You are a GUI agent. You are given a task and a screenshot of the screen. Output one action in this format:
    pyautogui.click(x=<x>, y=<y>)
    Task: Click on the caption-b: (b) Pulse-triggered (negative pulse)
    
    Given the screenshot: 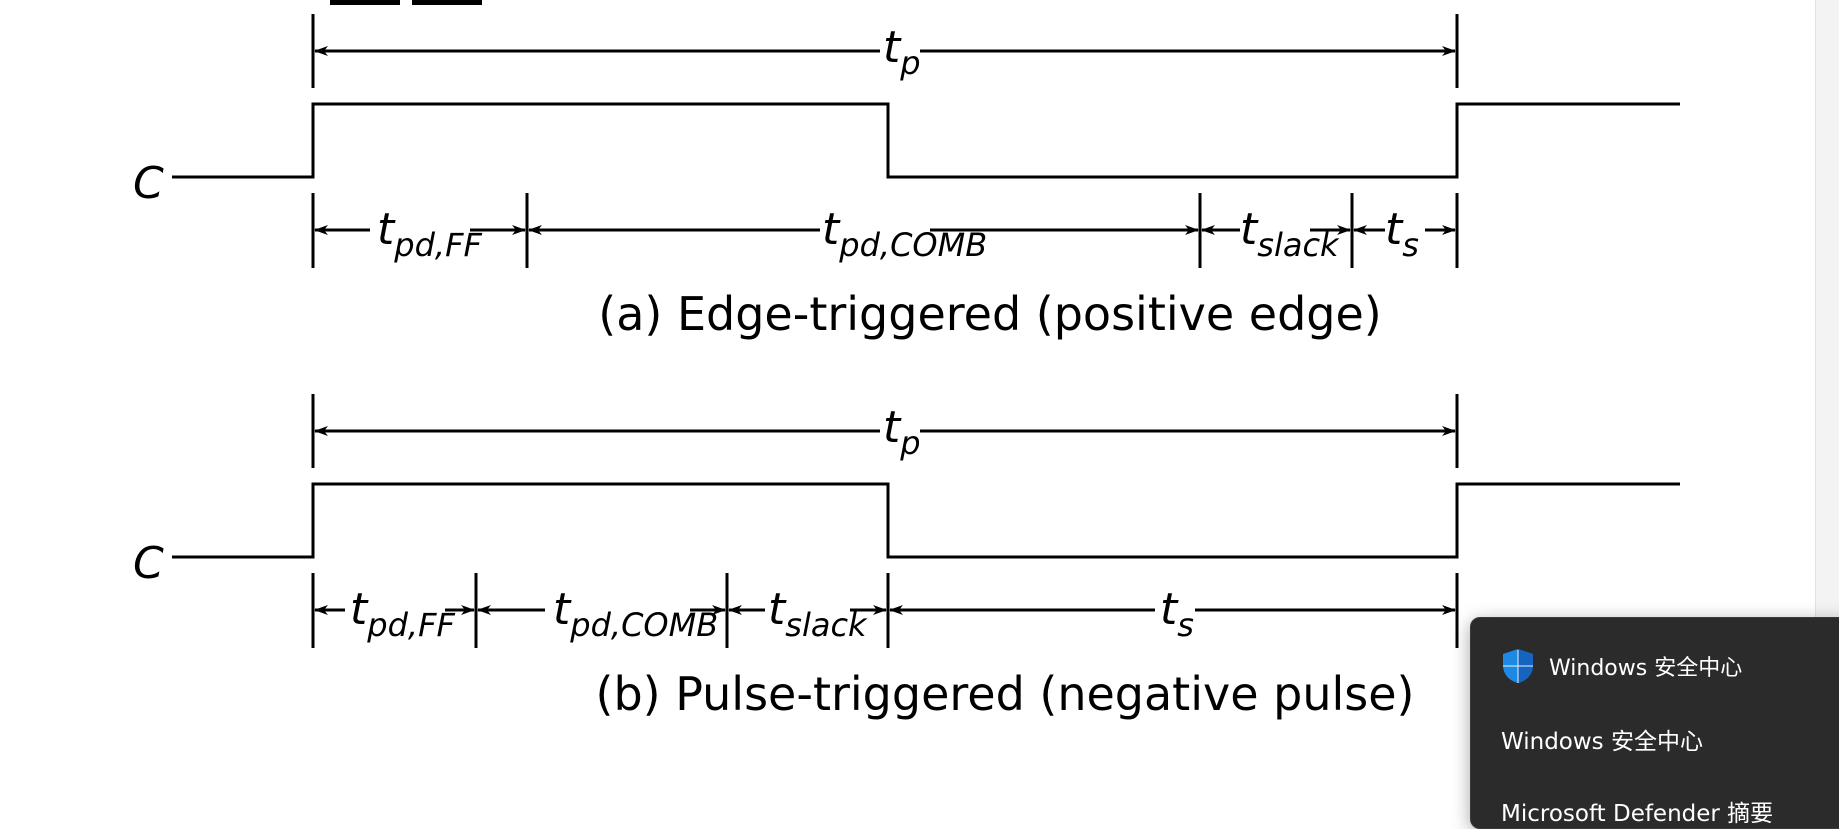 What is the action you would take?
    pyautogui.click(x=1005, y=694)
    